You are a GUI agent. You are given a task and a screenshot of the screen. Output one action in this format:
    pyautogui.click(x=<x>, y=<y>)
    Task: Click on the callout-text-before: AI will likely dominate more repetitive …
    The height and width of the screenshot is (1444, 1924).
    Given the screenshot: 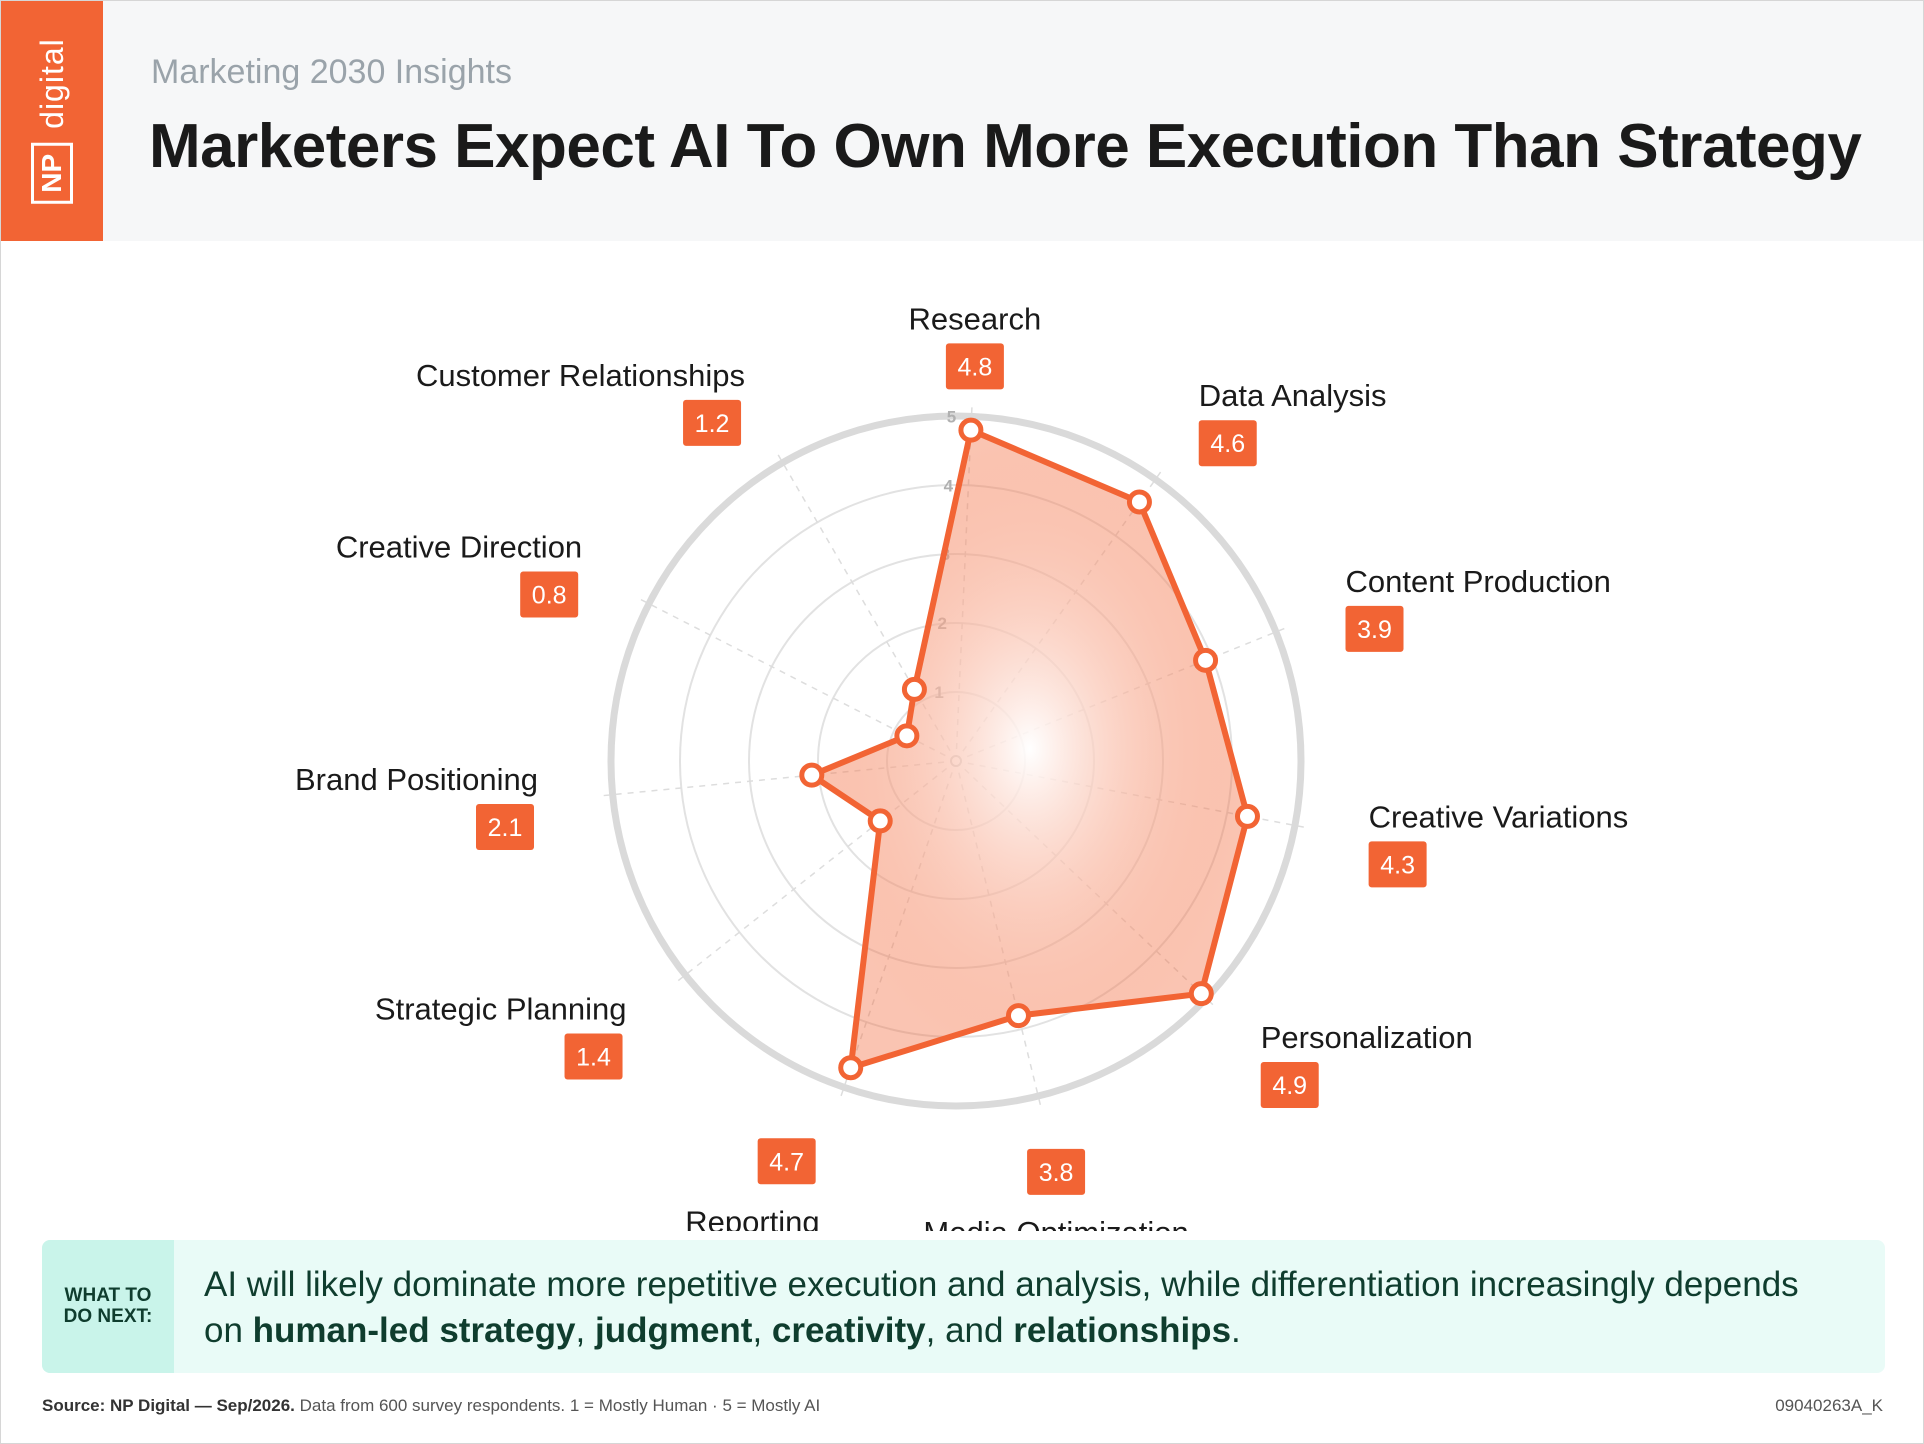 What is the action you would take?
    pyautogui.click(x=1001, y=1307)
    